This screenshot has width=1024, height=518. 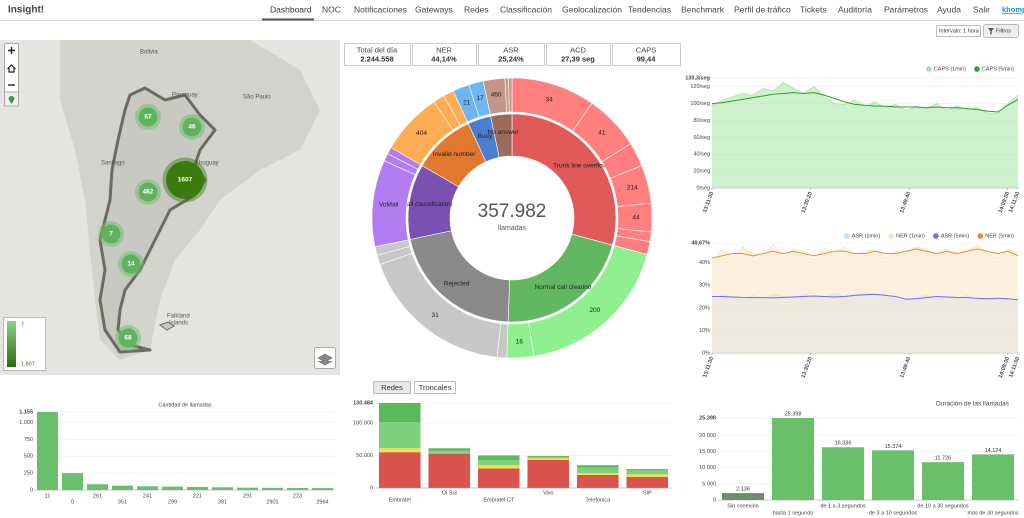 What do you see at coordinates (704, 331) in the screenshot?
I see `y-tick-label: 10%` at bounding box center [704, 331].